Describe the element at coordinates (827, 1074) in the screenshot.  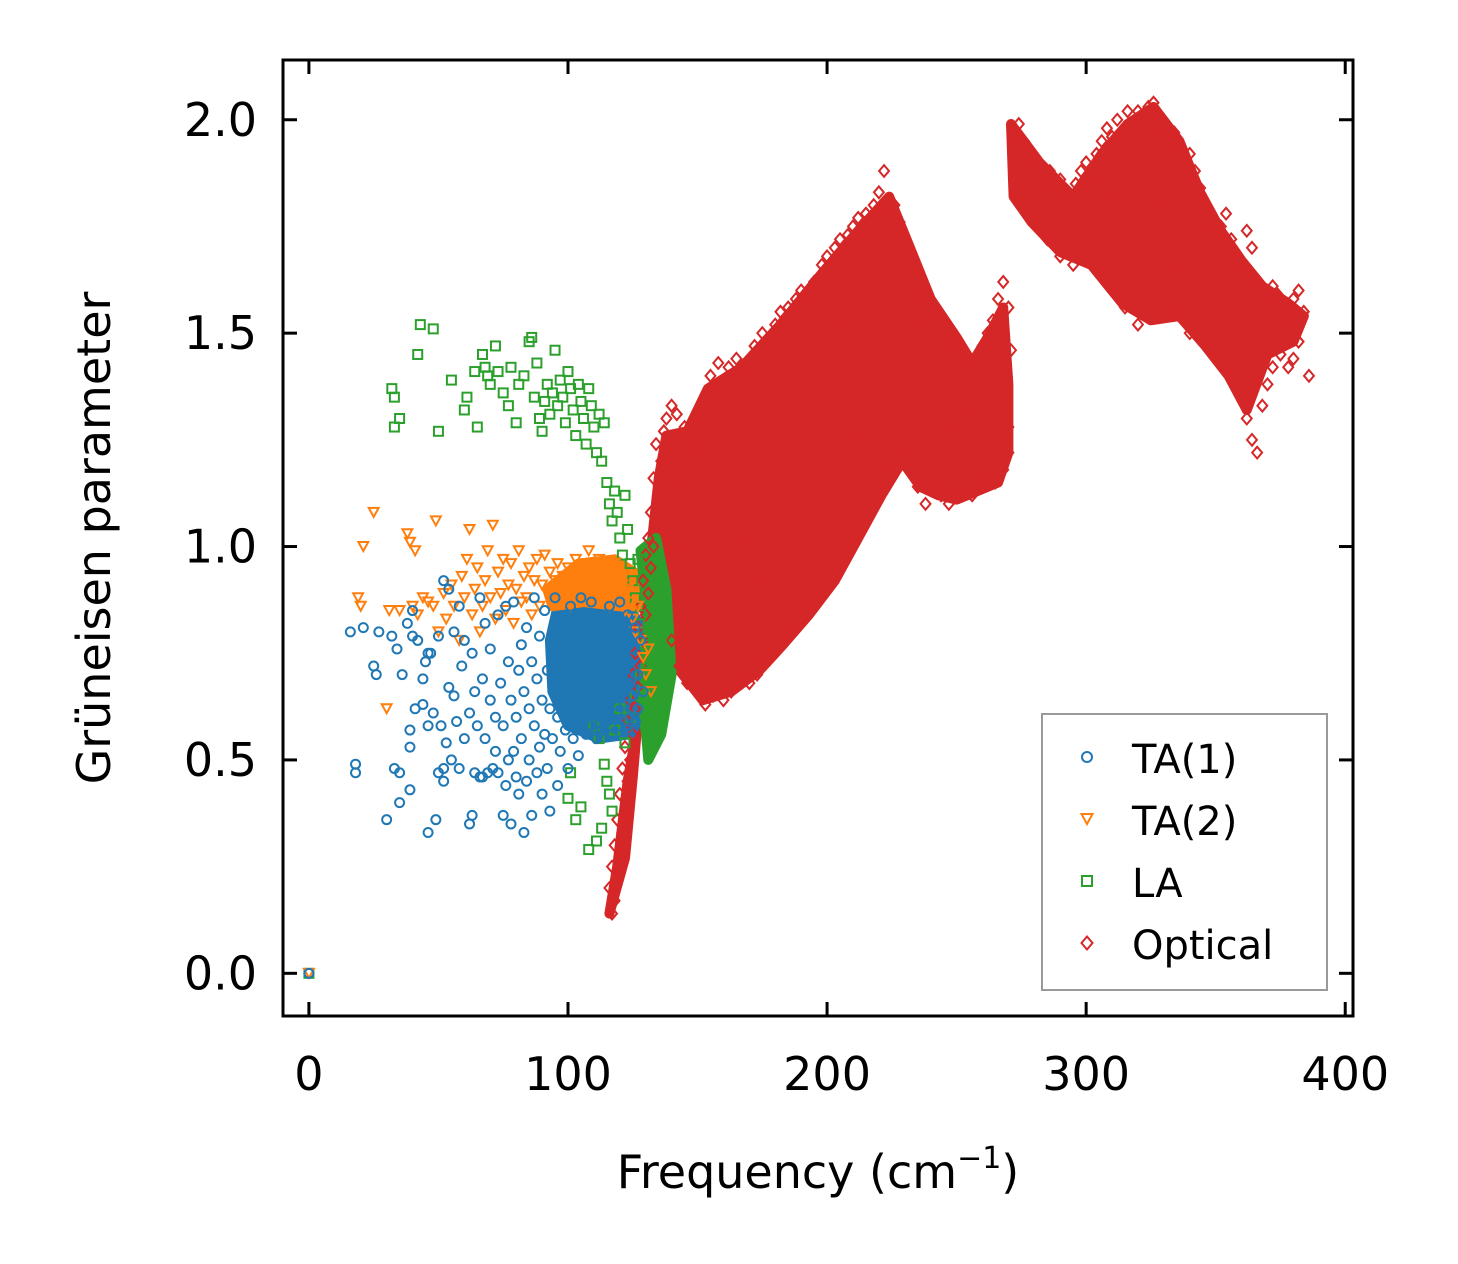
I see `x-tick-label-2: 200` at that location.